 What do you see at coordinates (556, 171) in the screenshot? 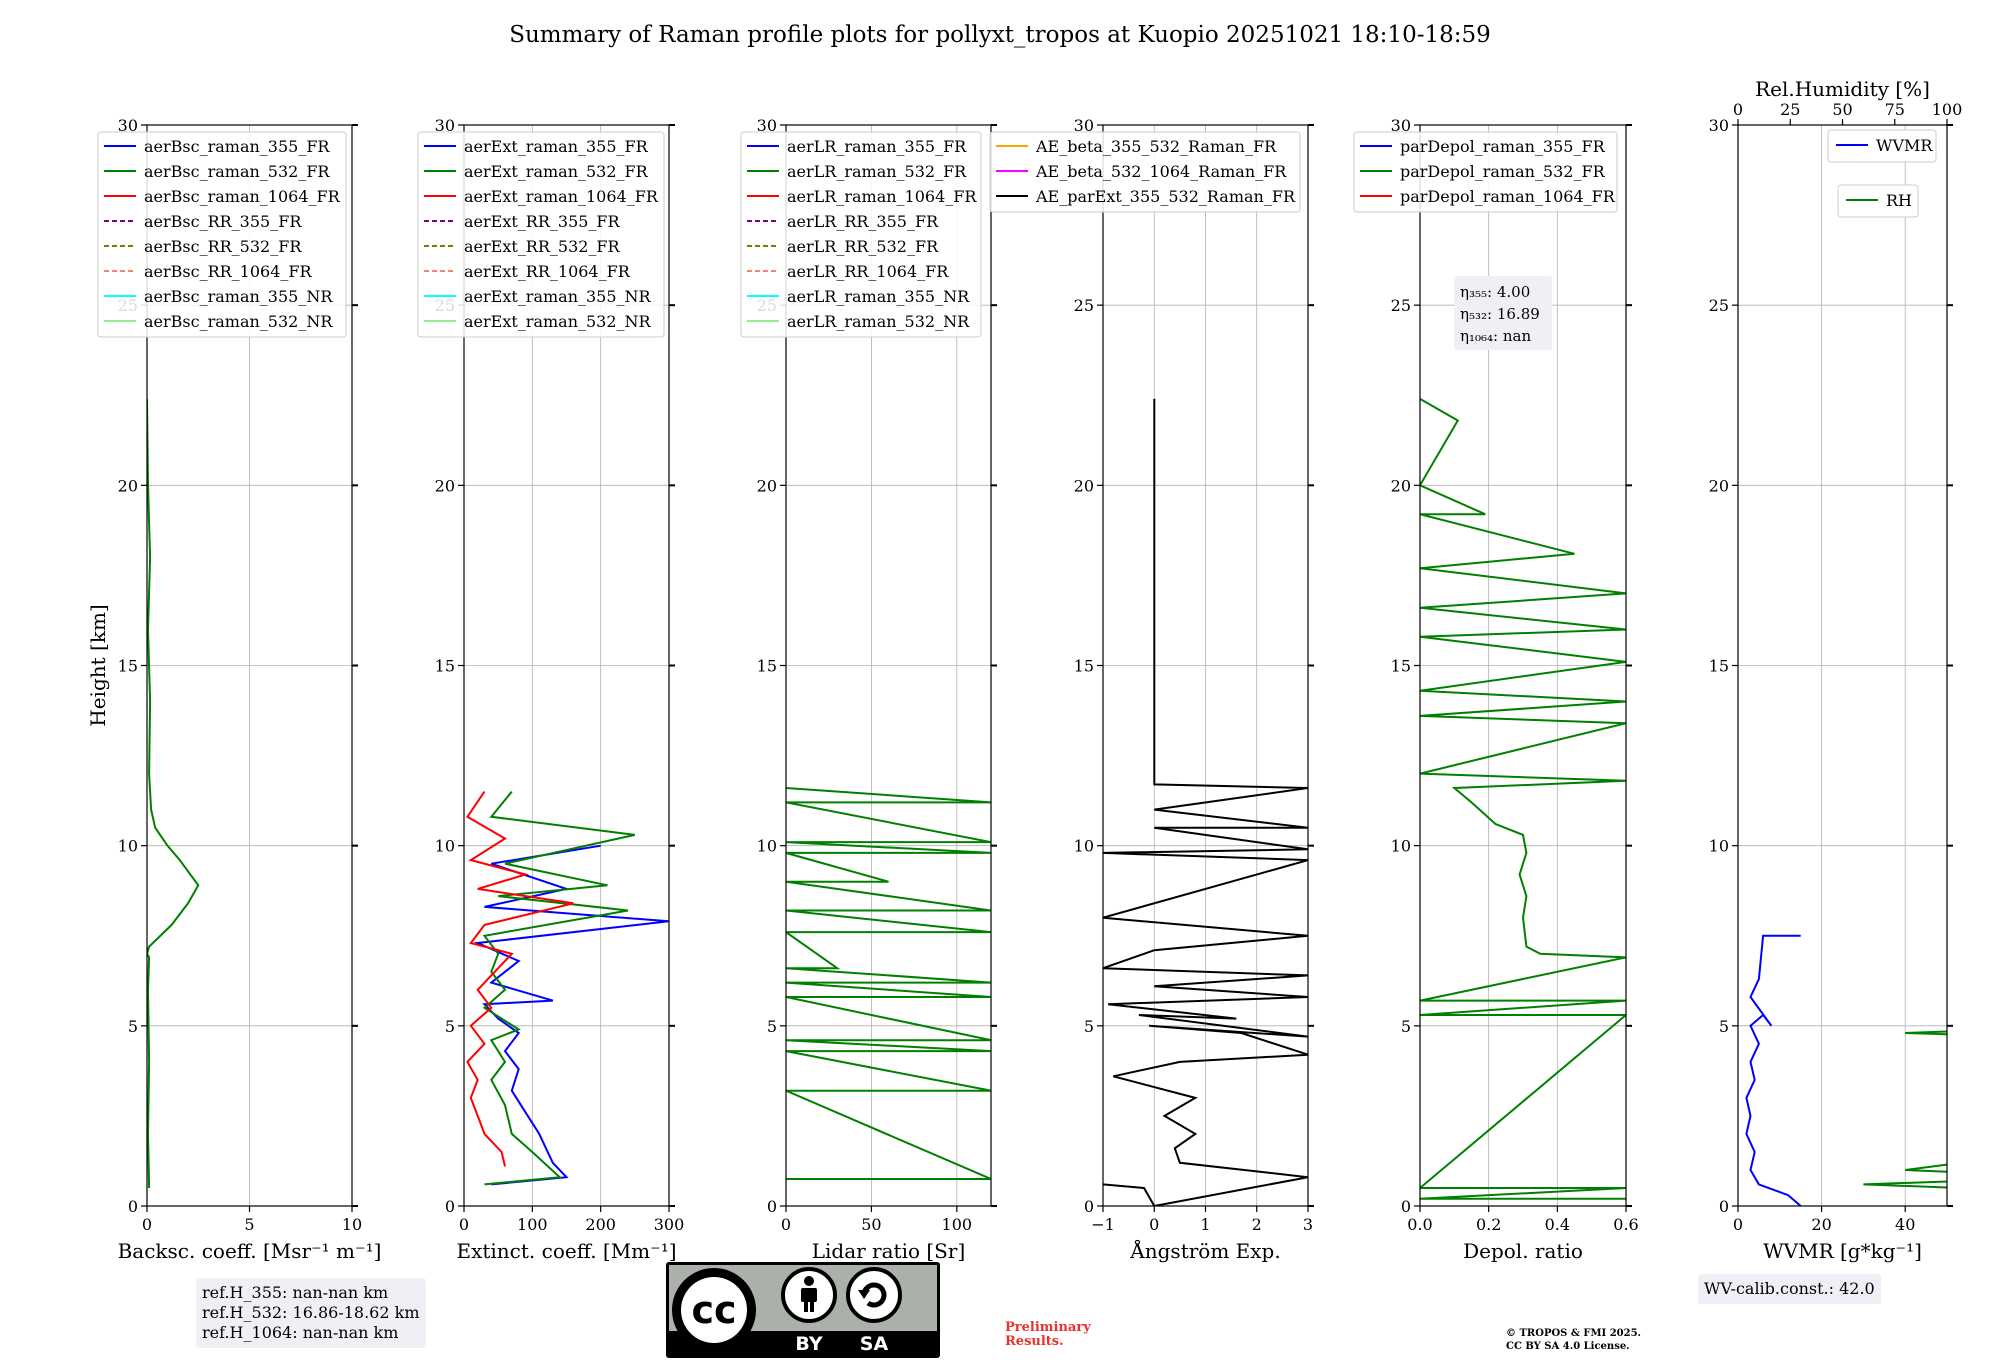
I see `legend-label: aerExt_raman_532_FR` at bounding box center [556, 171].